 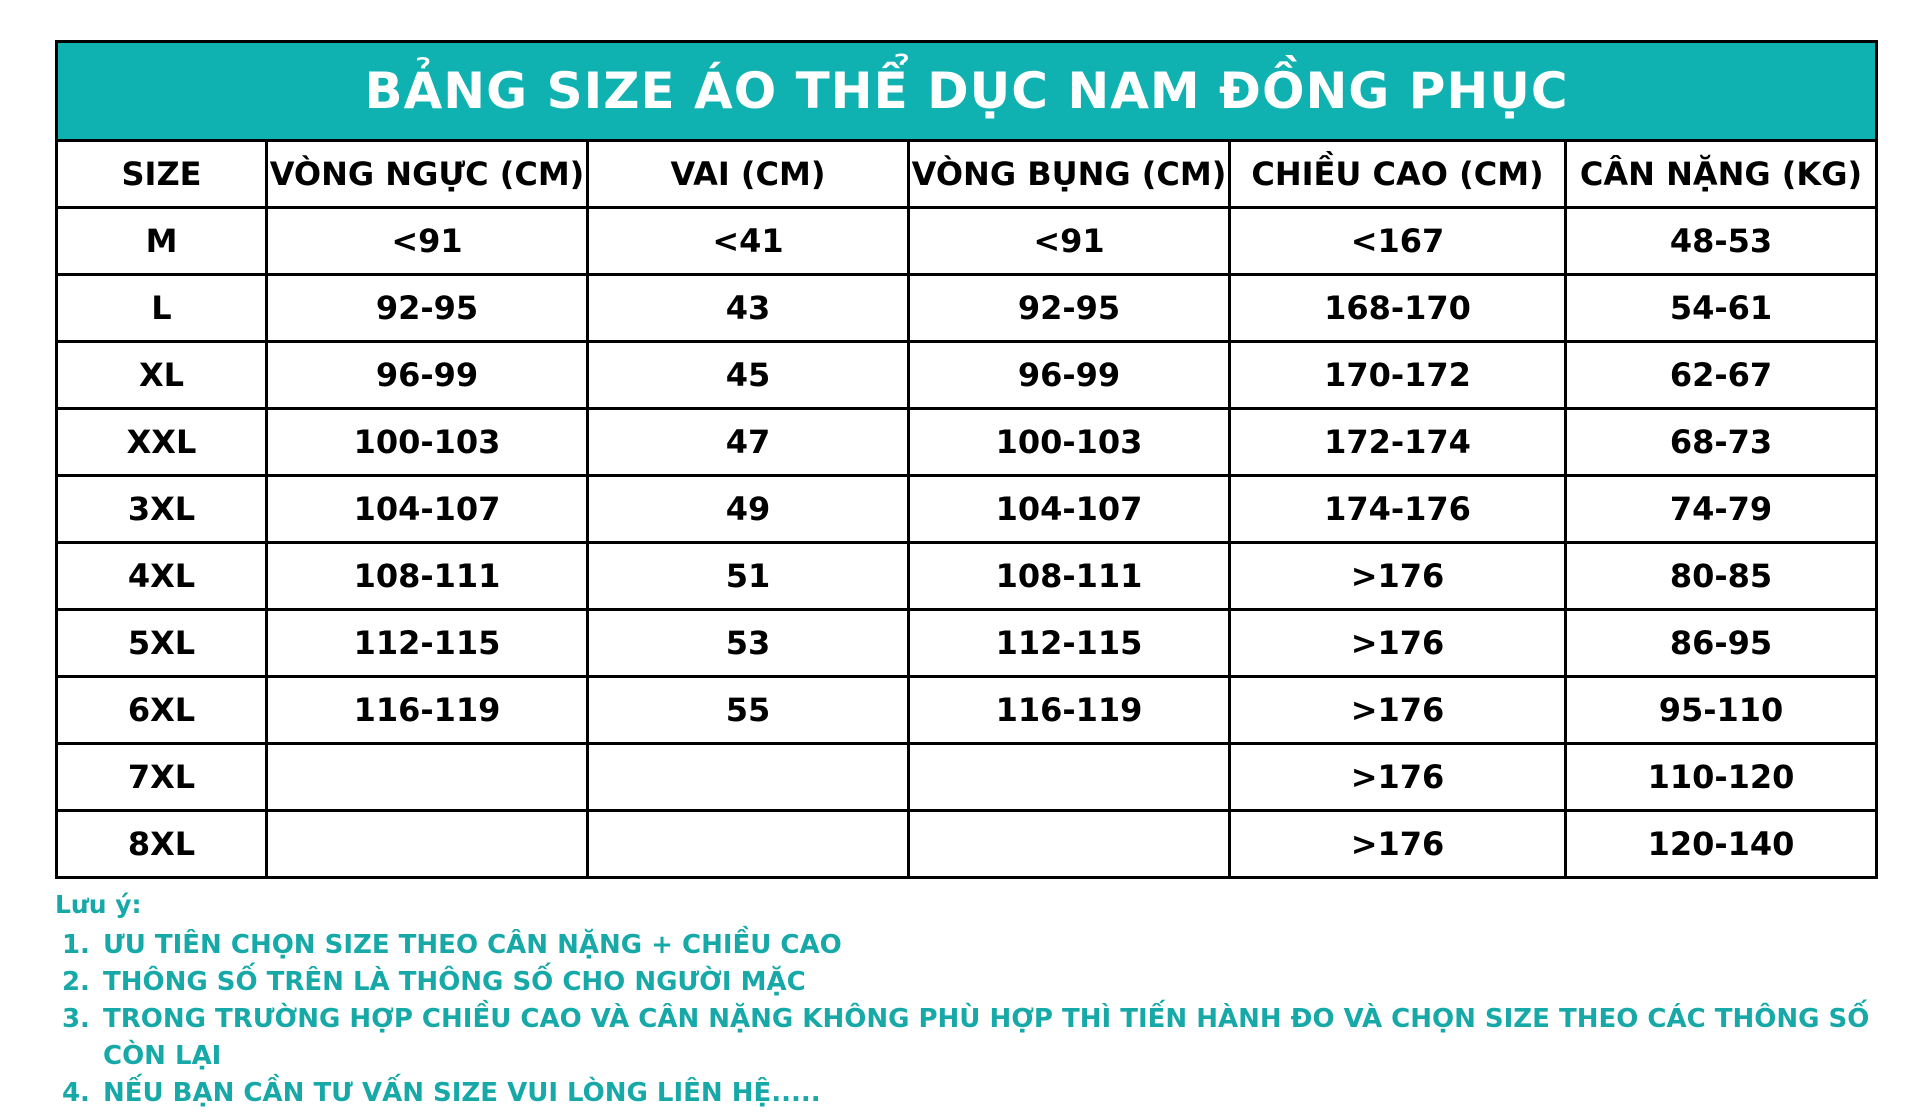 I want to click on cell-weight: 86-95, so click(x=1721, y=643).